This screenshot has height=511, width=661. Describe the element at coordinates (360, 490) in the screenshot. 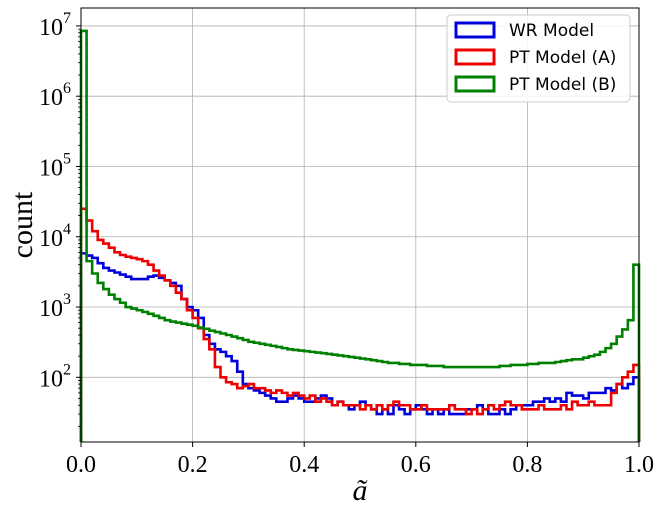

I see `x-axis-label: ã` at that location.